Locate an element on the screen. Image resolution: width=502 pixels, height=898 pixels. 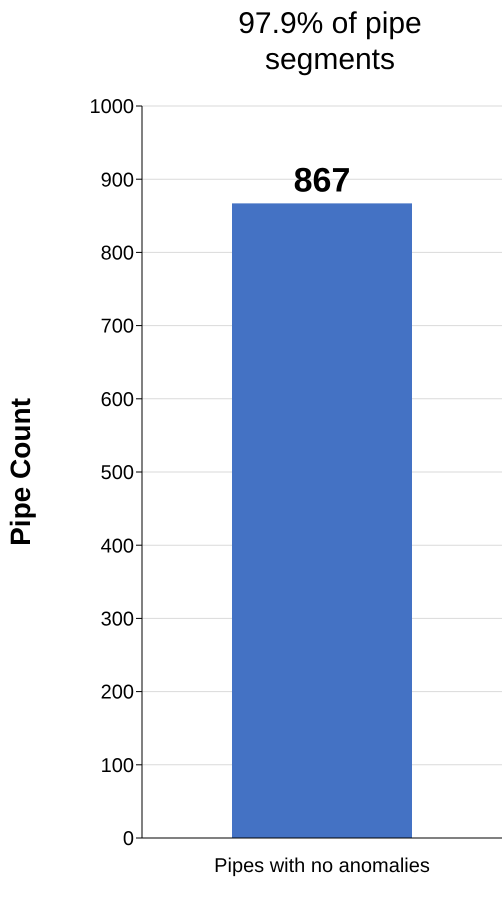
y-tick-label: 100 is located at coordinates (117, 765).